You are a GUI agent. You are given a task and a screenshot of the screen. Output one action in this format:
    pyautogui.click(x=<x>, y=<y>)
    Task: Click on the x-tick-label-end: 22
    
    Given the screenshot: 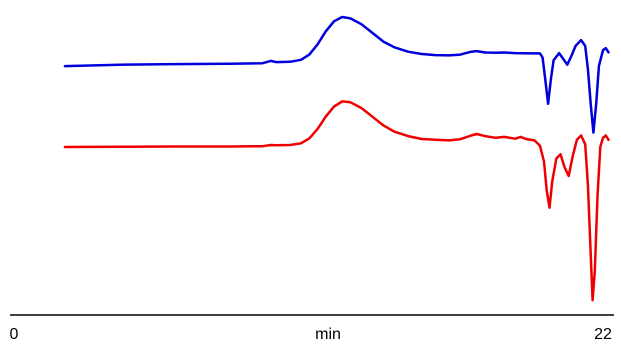 What is the action you would take?
    pyautogui.click(x=603, y=334)
    